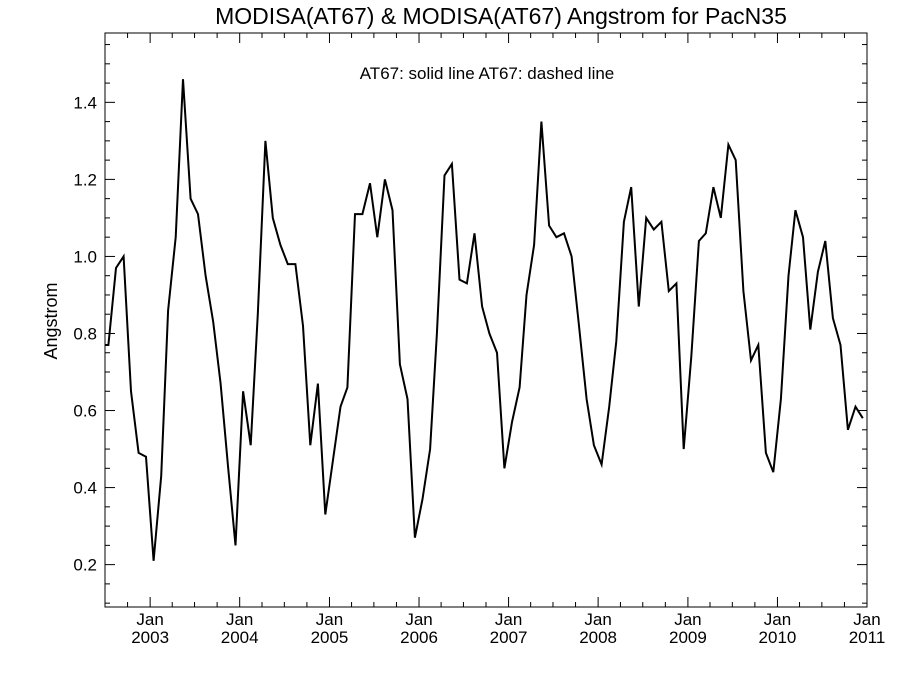  Describe the element at coordinates (85, 411) in the screenshot. I see `y-tick-label: 0.6` at that location.